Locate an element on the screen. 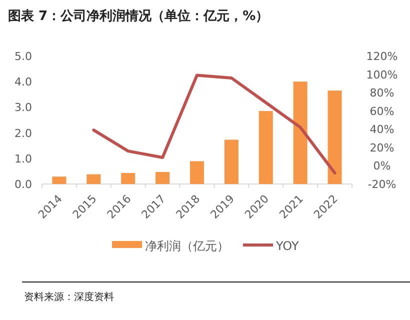 Image resolution: width=410 pixels, height=320 pixels. y2-tick-label: 80% is located at coordinates (382, 93).